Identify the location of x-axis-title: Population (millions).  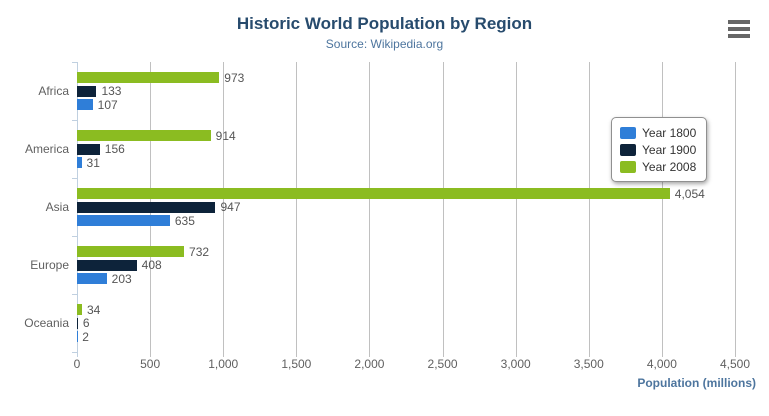
(696, 383).